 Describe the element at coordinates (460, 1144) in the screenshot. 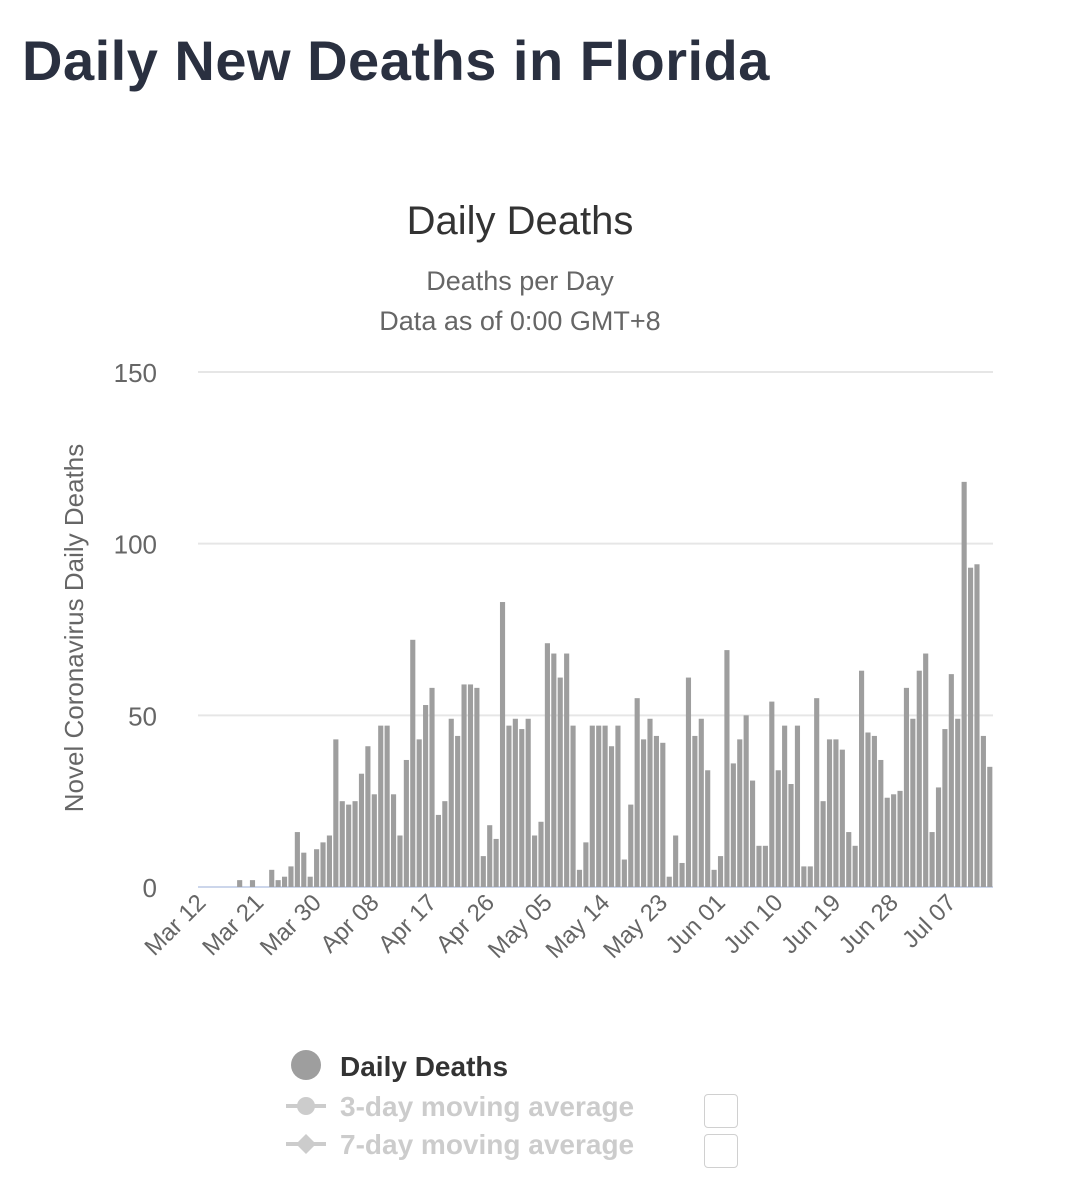

I see `legend-item-7-day-average: 7-day moving average` at that location.